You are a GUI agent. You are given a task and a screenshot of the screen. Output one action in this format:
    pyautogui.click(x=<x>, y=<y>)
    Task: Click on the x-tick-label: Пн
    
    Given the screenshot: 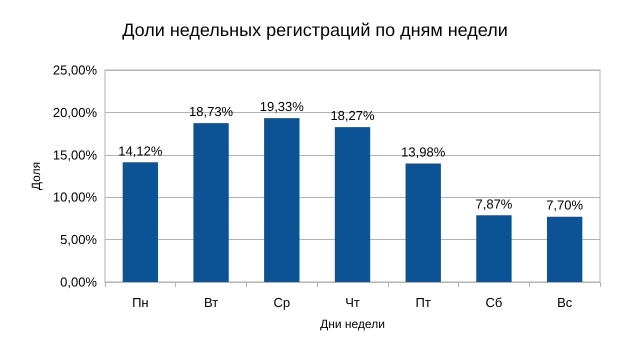 What is the action you would take?
    pyautogui.click(x=140, y=302)
    